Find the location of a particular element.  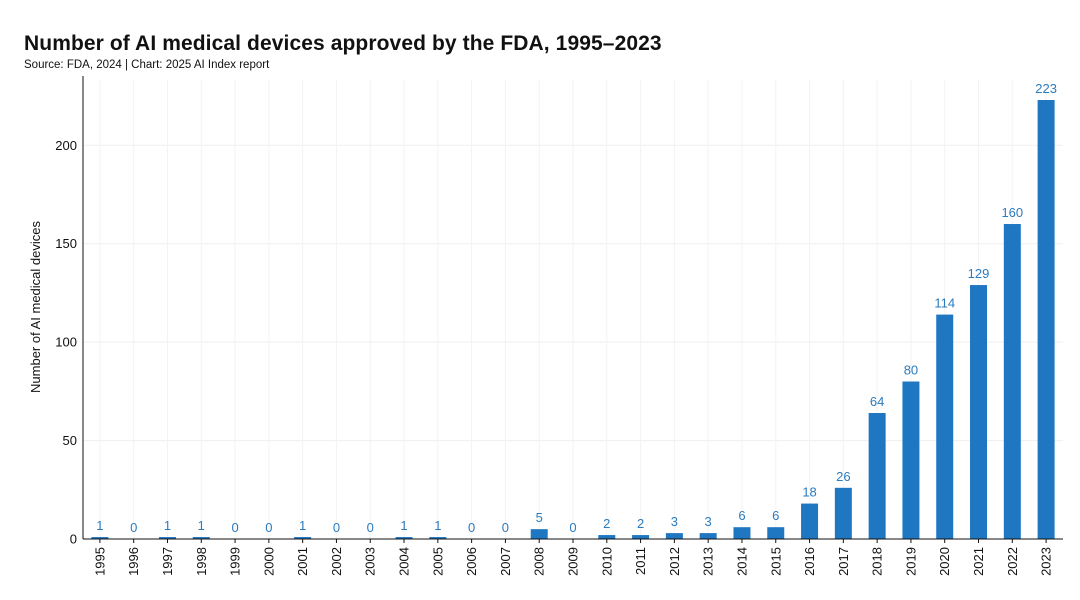

value-label: 223 is located at coordinates (1046, 88).